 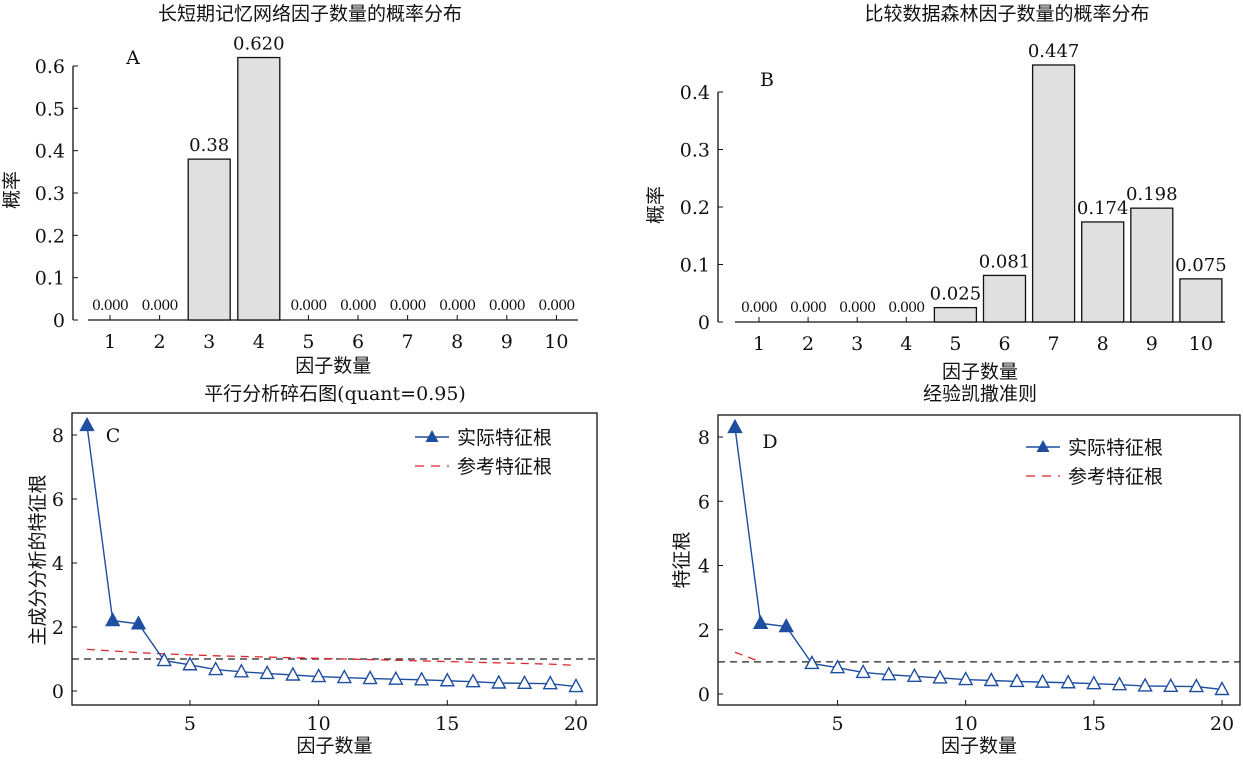 I want to click on panel-letter: C, so click(x=113, y=436).